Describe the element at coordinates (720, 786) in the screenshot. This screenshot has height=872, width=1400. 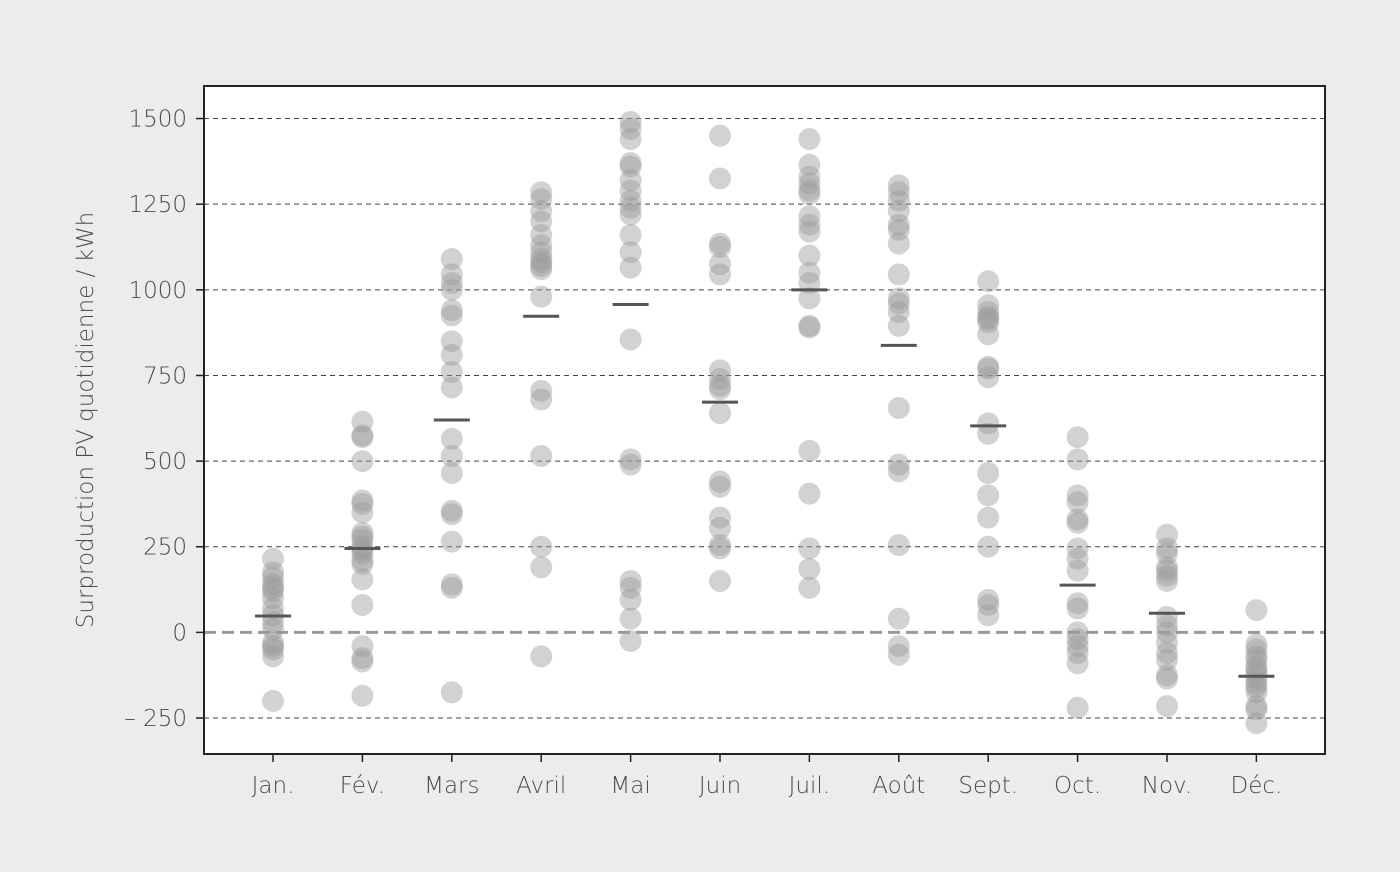
I see `x-tick-label: Juin` at that location.